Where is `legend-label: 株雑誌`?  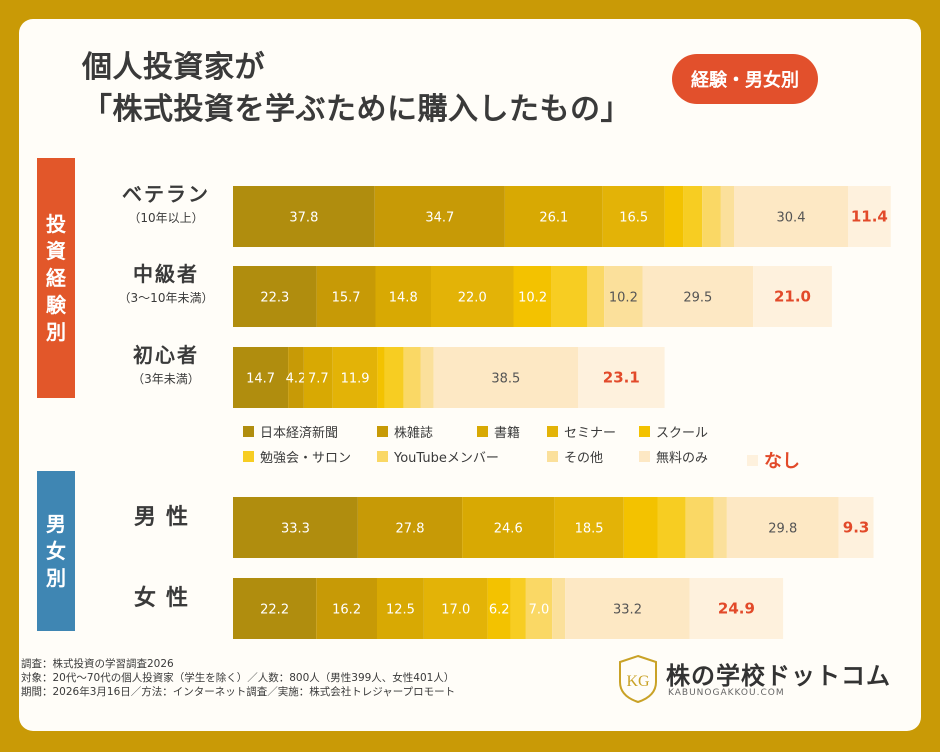 legend-label: 株雑誌 is located at coordinates (414, 433).